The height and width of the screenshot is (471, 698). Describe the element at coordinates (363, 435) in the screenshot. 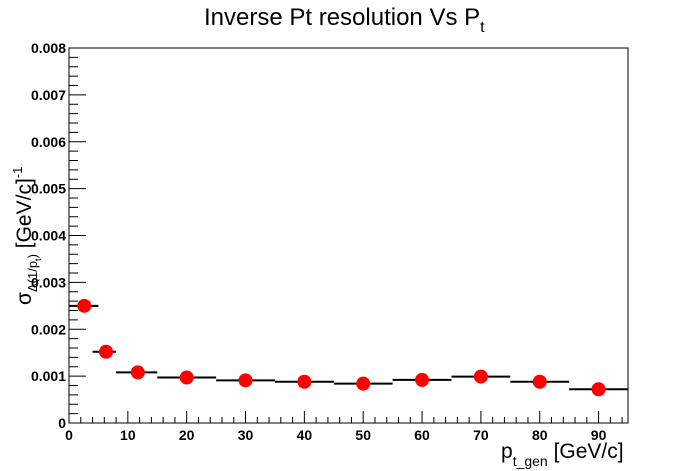

I see `x-tick-label: 50` at that location.